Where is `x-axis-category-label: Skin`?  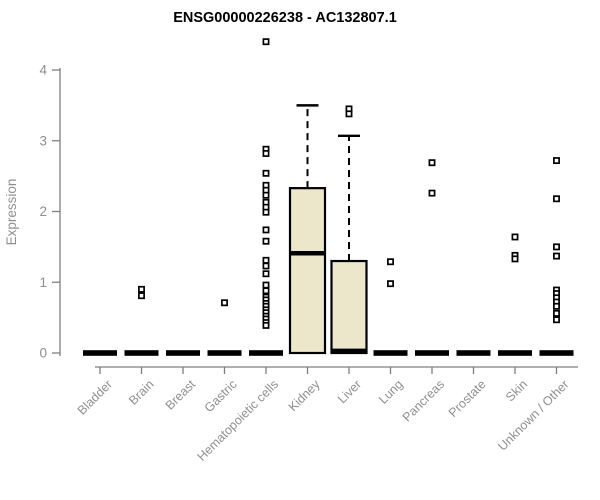
x-axis-category-label: Skin is located at coordinates (516, 390).